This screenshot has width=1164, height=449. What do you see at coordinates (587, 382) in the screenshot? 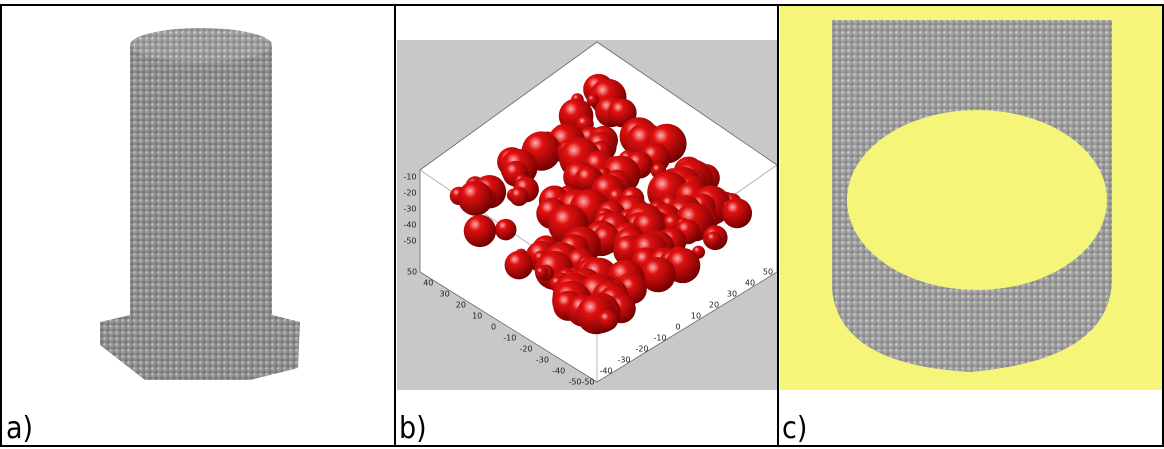
I see `y-tick-label: -50` at bounding box center [587, 382].